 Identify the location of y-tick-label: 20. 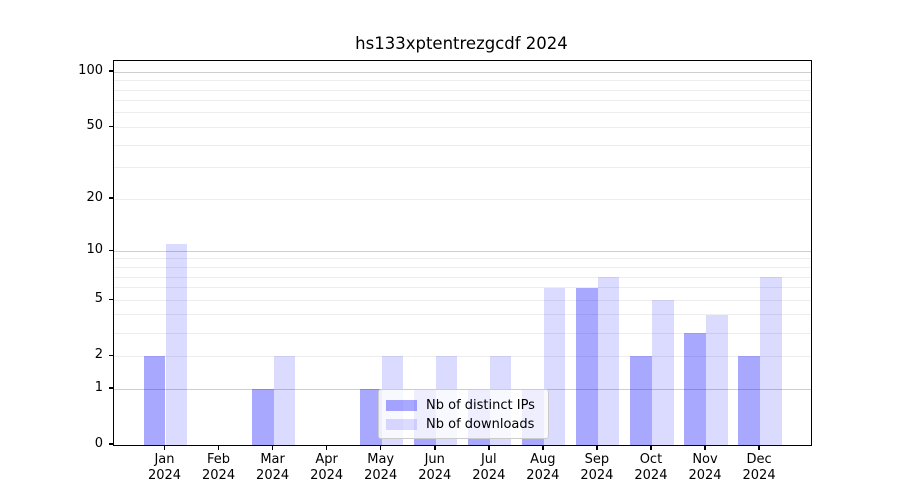
(94, 198).